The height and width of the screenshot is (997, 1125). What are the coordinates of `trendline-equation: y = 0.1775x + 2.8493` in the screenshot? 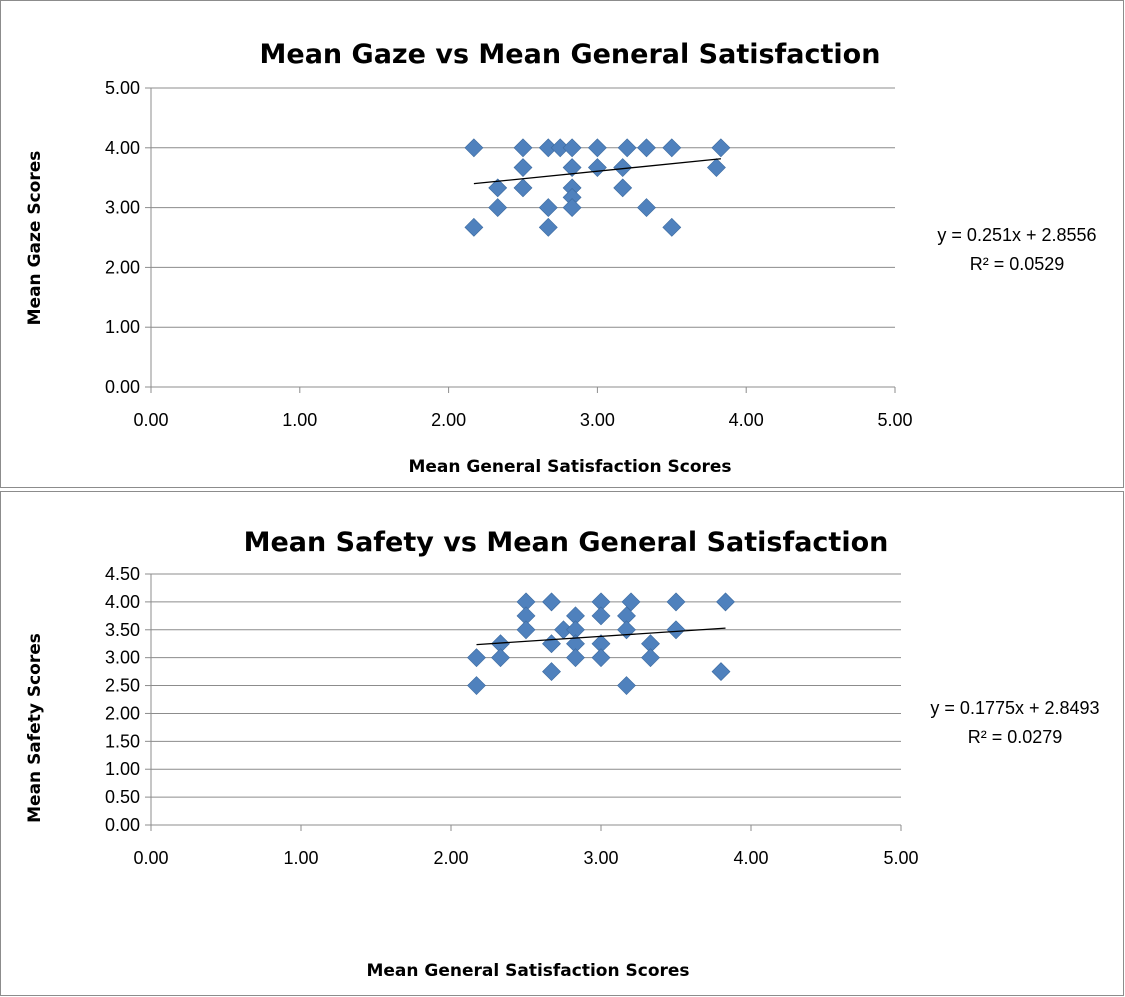 It's located at (1014, 708).